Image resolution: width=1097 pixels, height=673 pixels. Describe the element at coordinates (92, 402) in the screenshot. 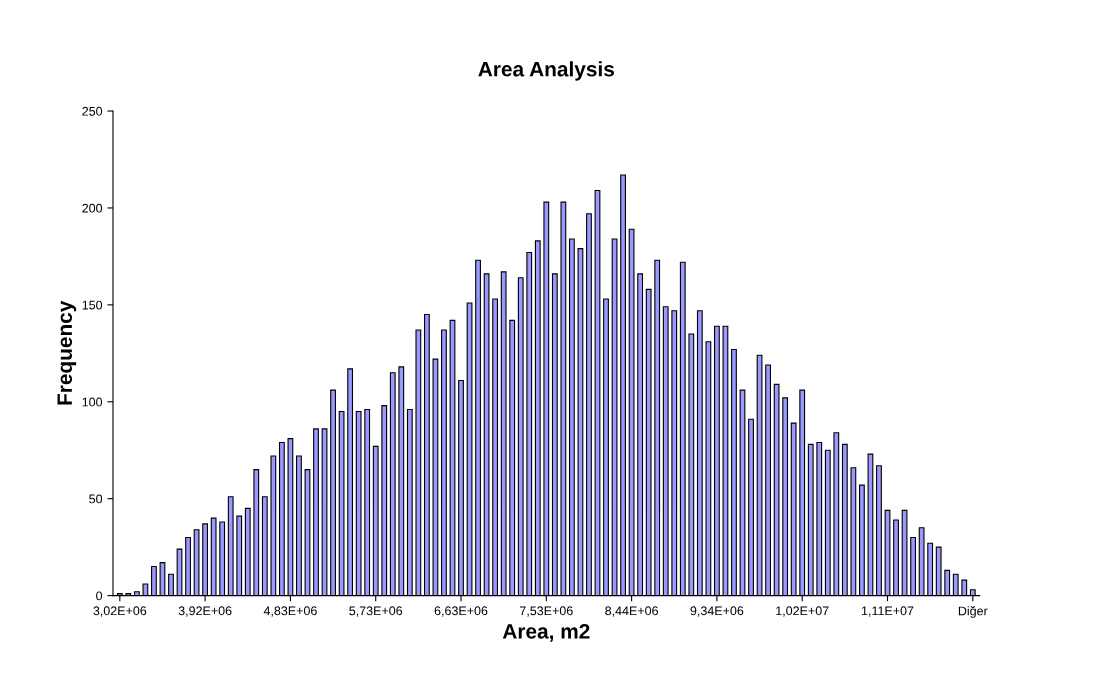

I see `y-tick-label: 100` at that location.